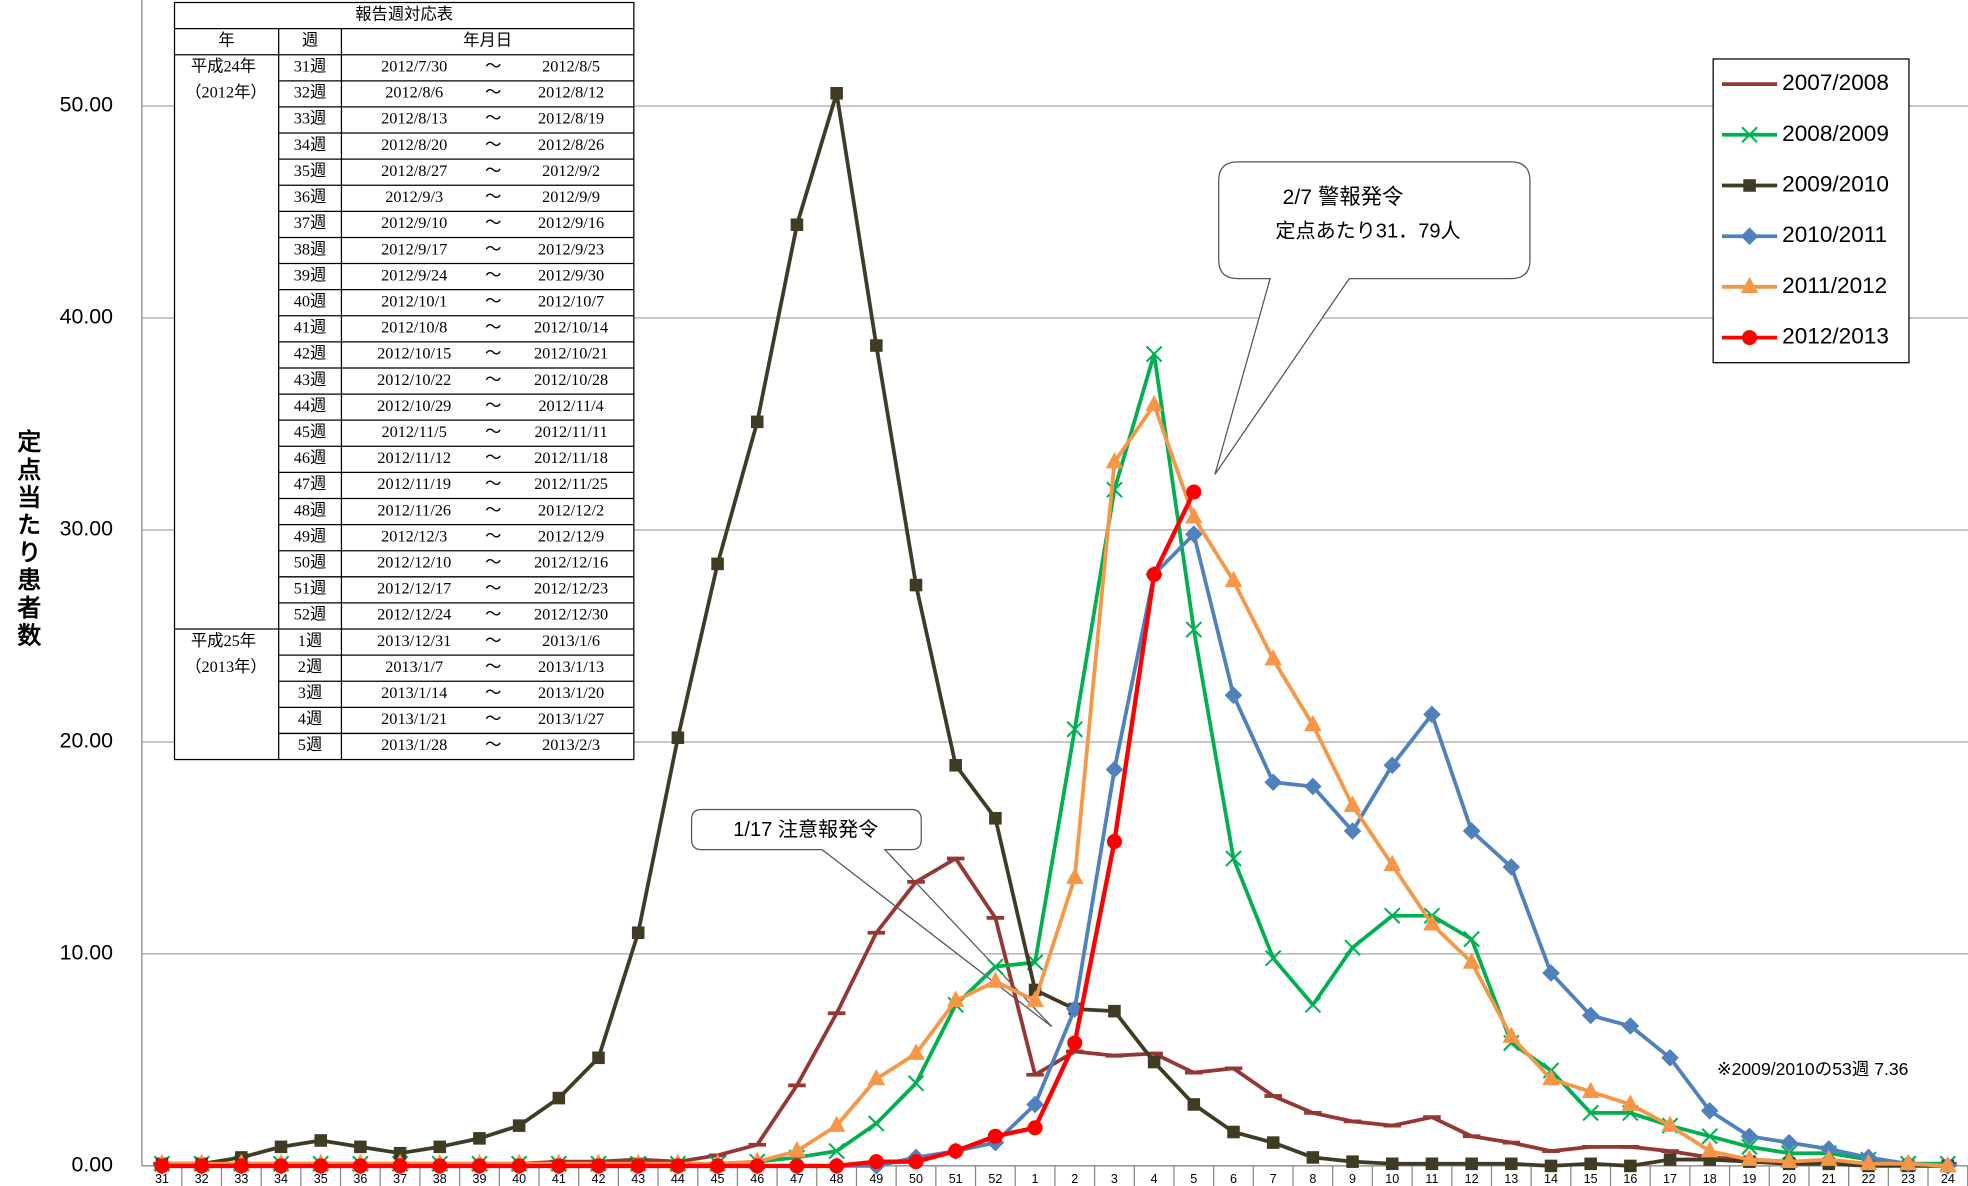 This screenshot has width=1968, height=1186. What do you see at coordinates (414, 509) in the screenshot?
I see `table-cell: 2012/11/26` at bounding box center [414, 509].